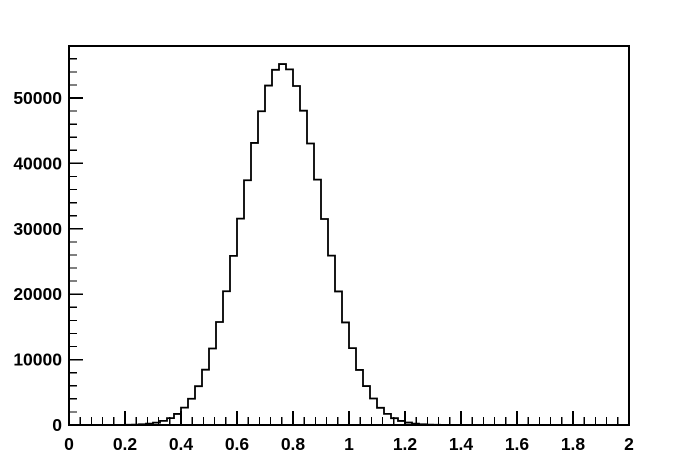  What do you see at coordinates (37, 294) in the screenshot?
I see `y-tick-label: 20000` at bounding box center [37, 294].